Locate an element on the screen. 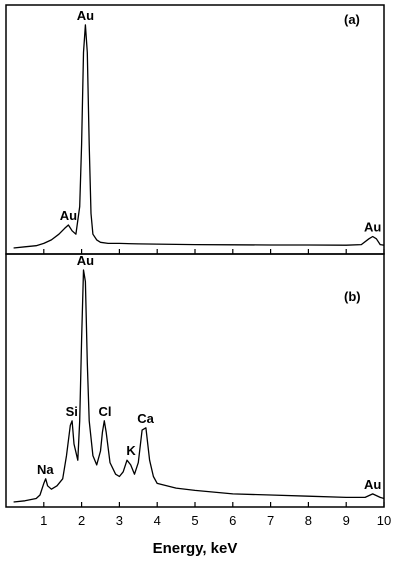  x-tick-label: 9 is located at coordinates (346, 520).